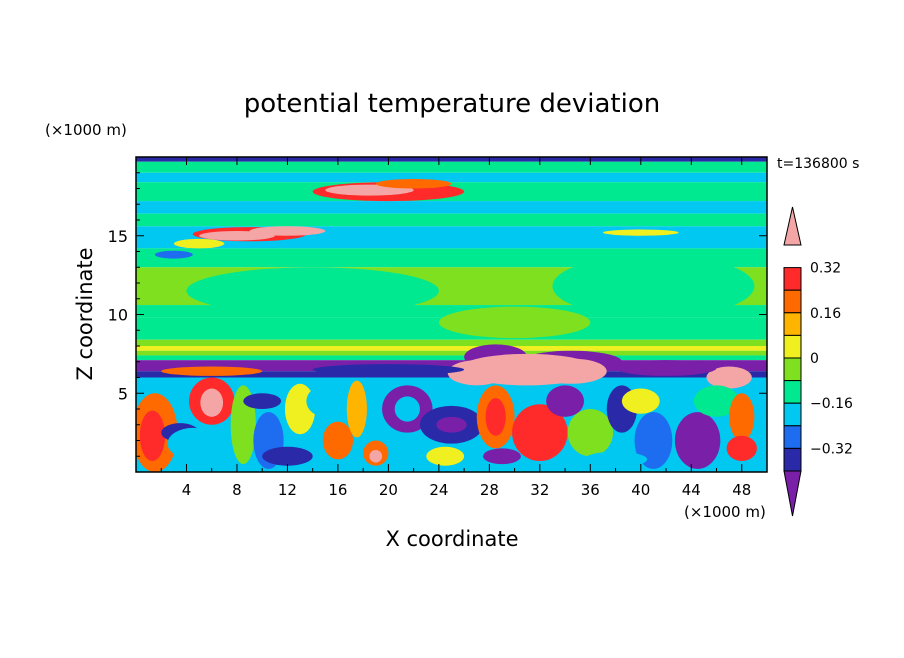 This screenshot has height=658, width=904. What do you see at coordinates (741, 490) in the screenshot?
I see `x-tick-label: 48` at bounding box center [741, 490].